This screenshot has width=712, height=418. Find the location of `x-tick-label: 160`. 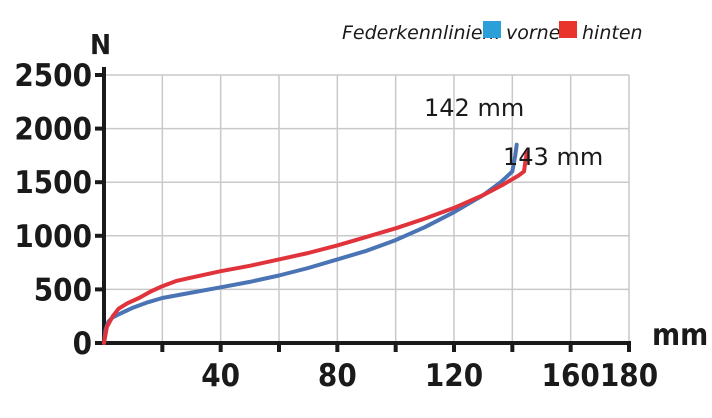

x-tick-label: 160 is located at coordinates (571, 376).